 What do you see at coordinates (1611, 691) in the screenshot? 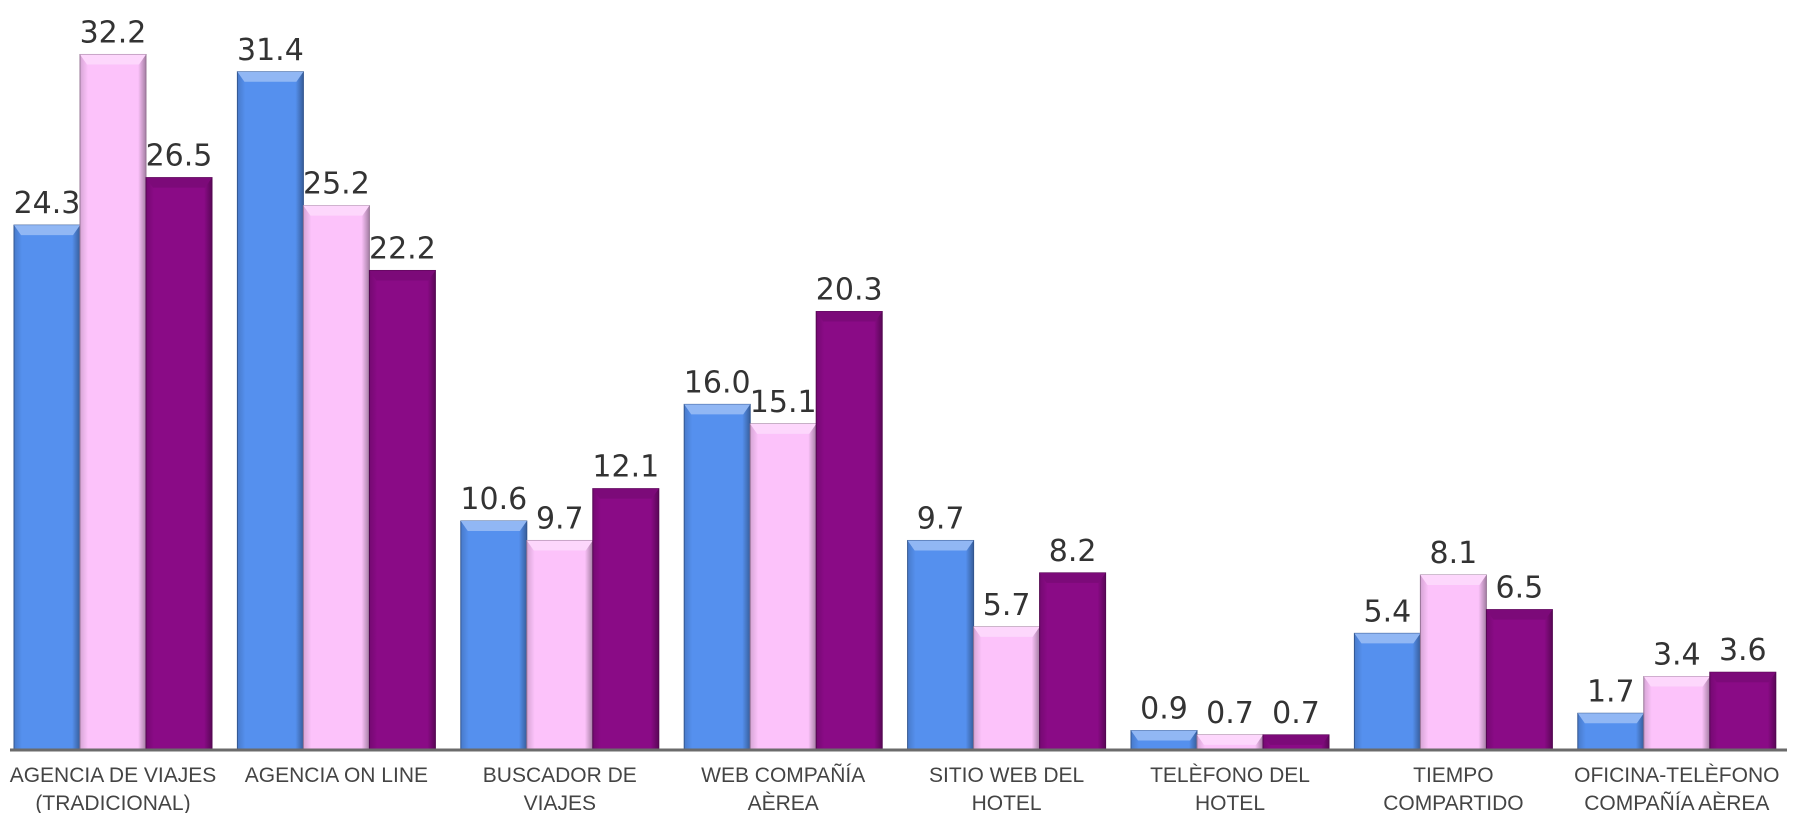
I see `value-label-7-0: 1.7` at bounding box center [1611, 691].